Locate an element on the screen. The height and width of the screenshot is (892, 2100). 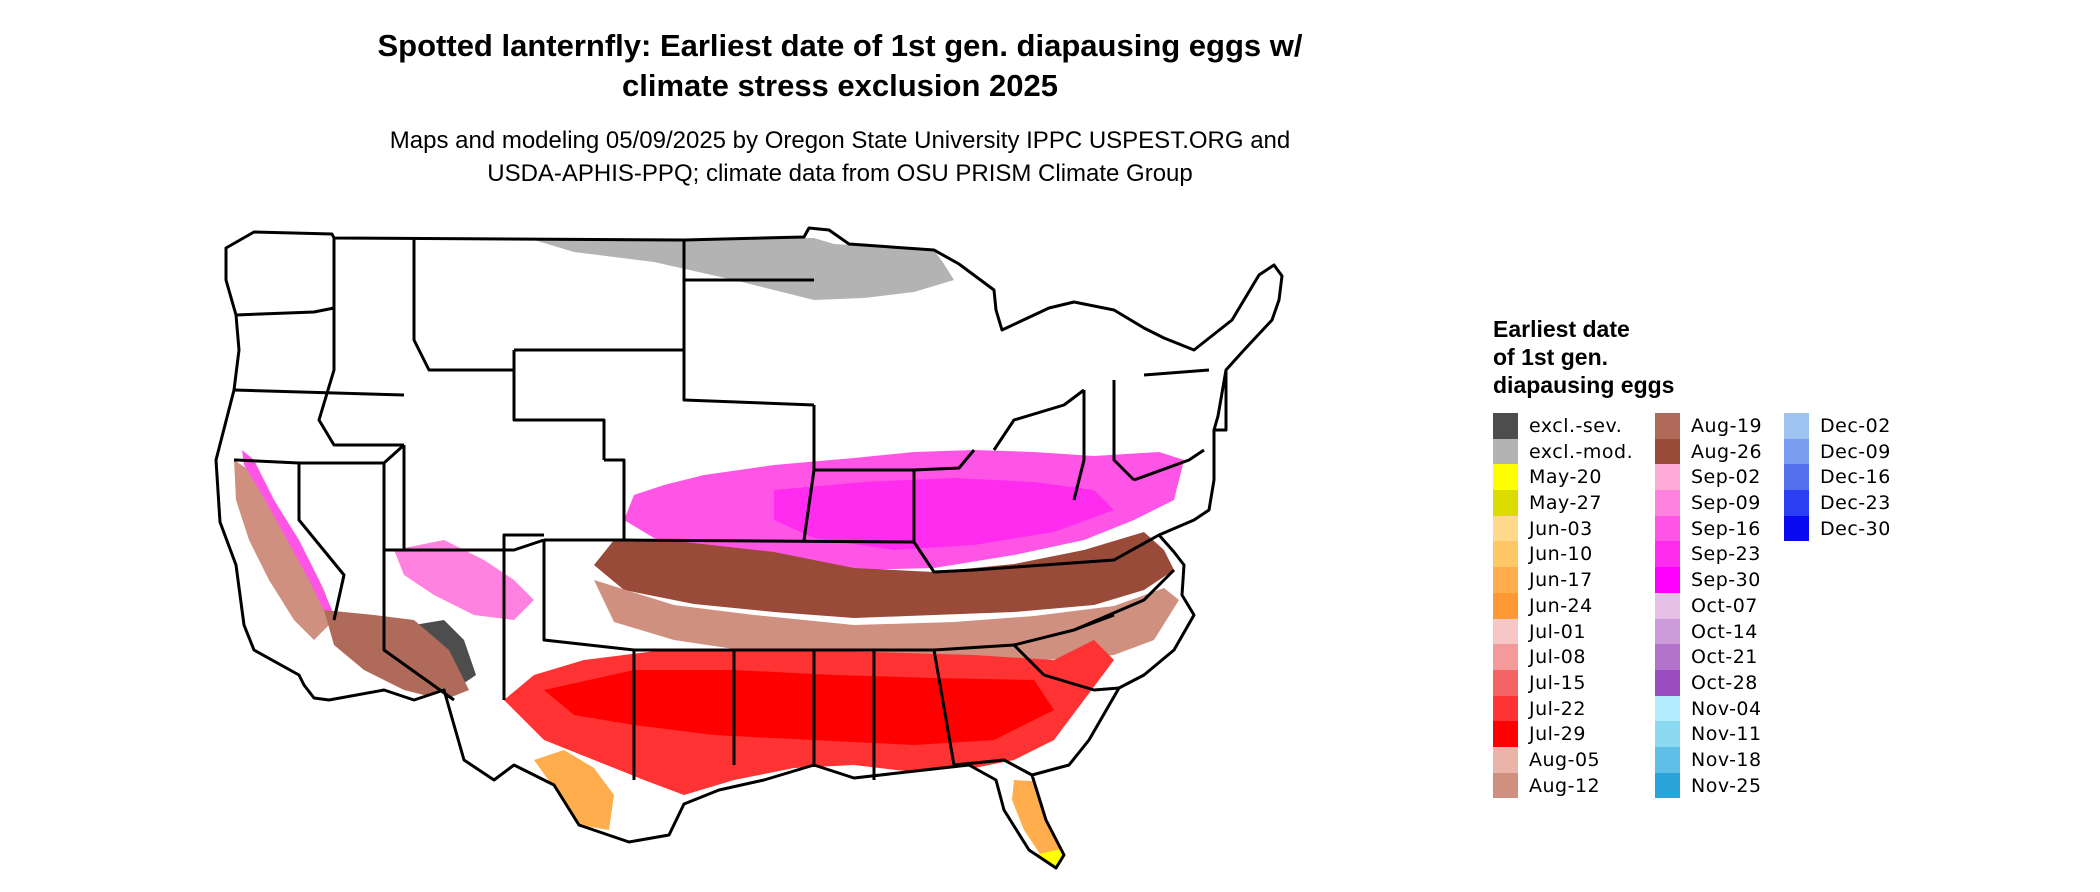
legend-label: Dec-02 is located at coordinates (1855, 426).